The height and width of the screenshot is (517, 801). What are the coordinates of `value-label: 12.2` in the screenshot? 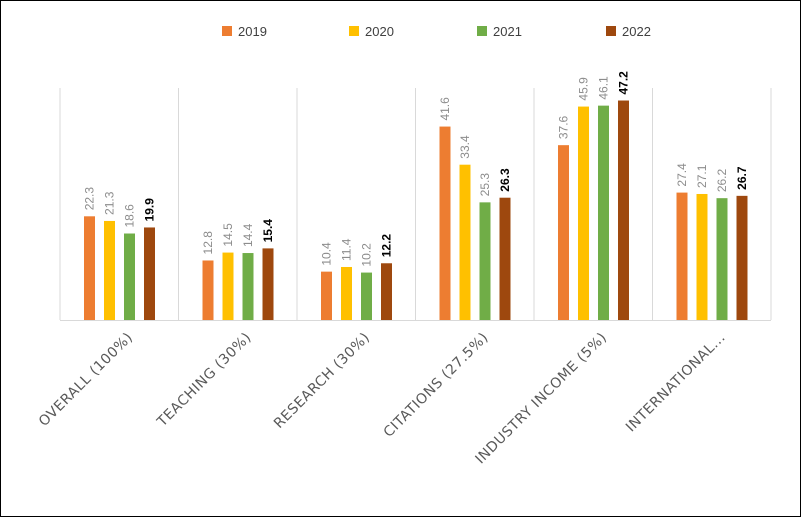 It's located at (387, 246).